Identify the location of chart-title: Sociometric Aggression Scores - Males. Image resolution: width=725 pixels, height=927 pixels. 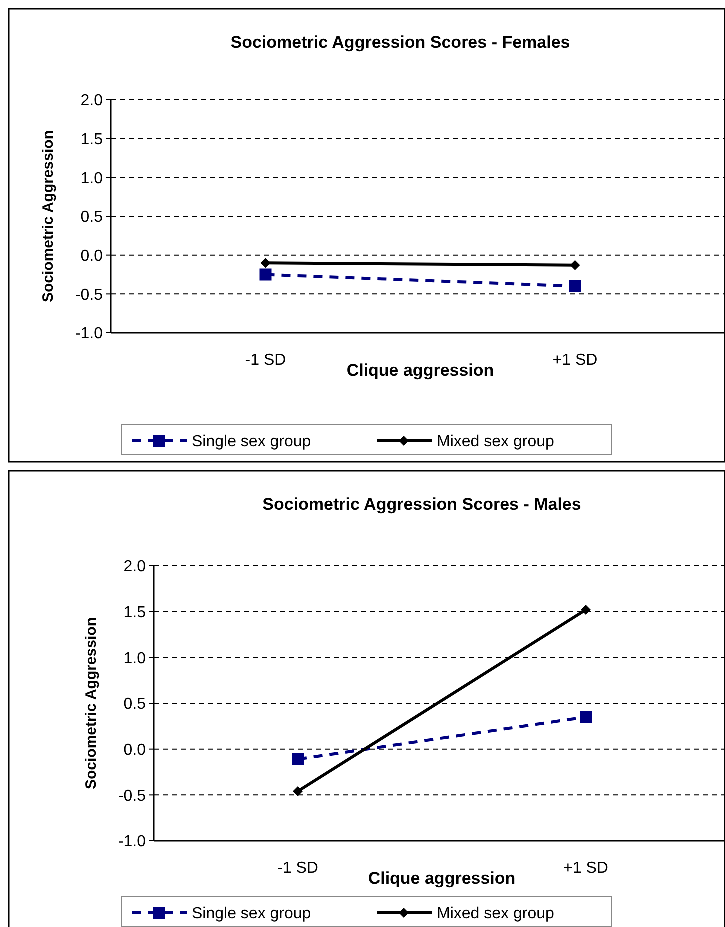
(422, 504).